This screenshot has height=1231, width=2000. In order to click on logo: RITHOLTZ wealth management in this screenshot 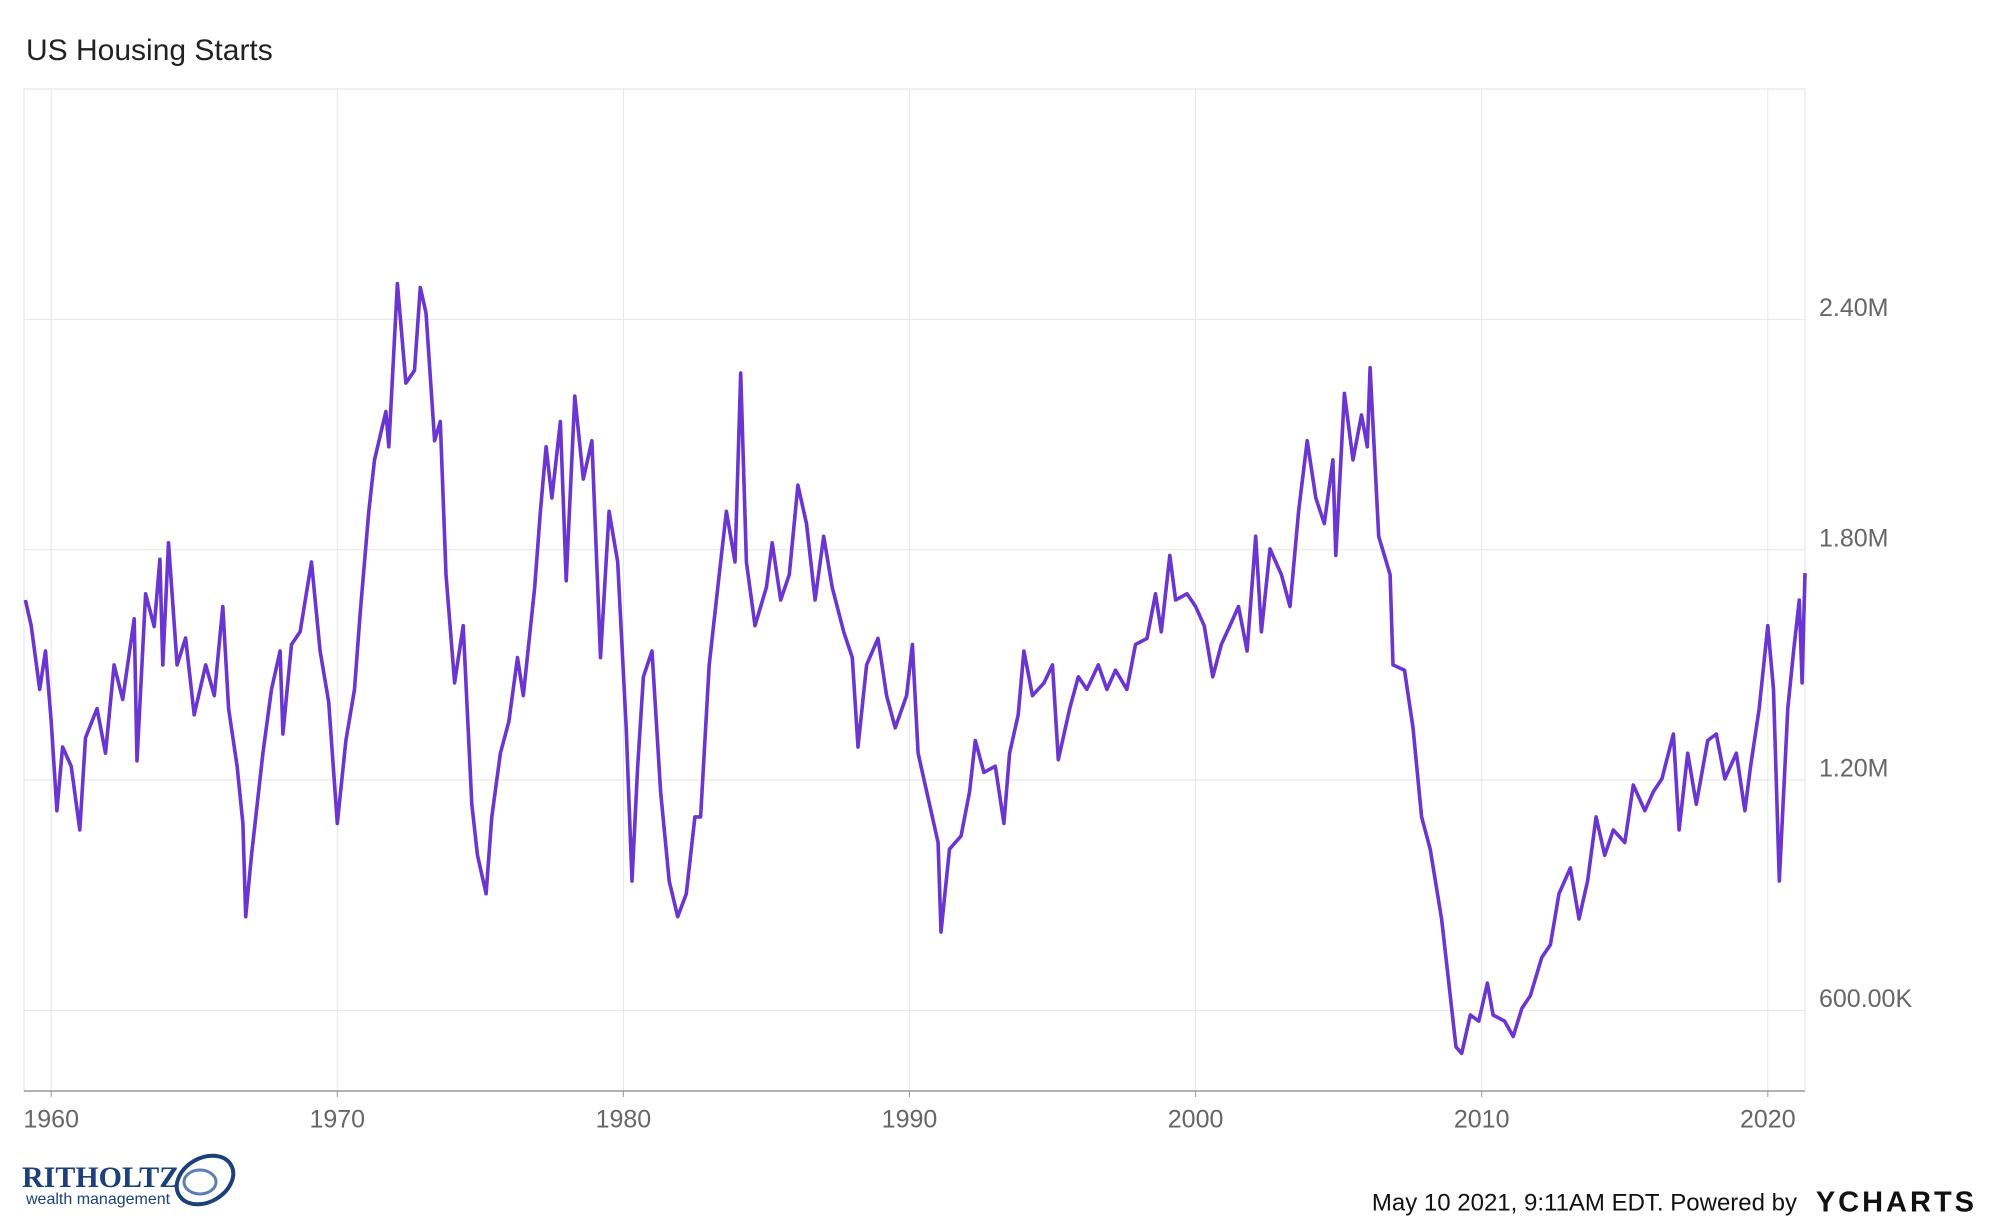, I will do `click(129, 1180)`.